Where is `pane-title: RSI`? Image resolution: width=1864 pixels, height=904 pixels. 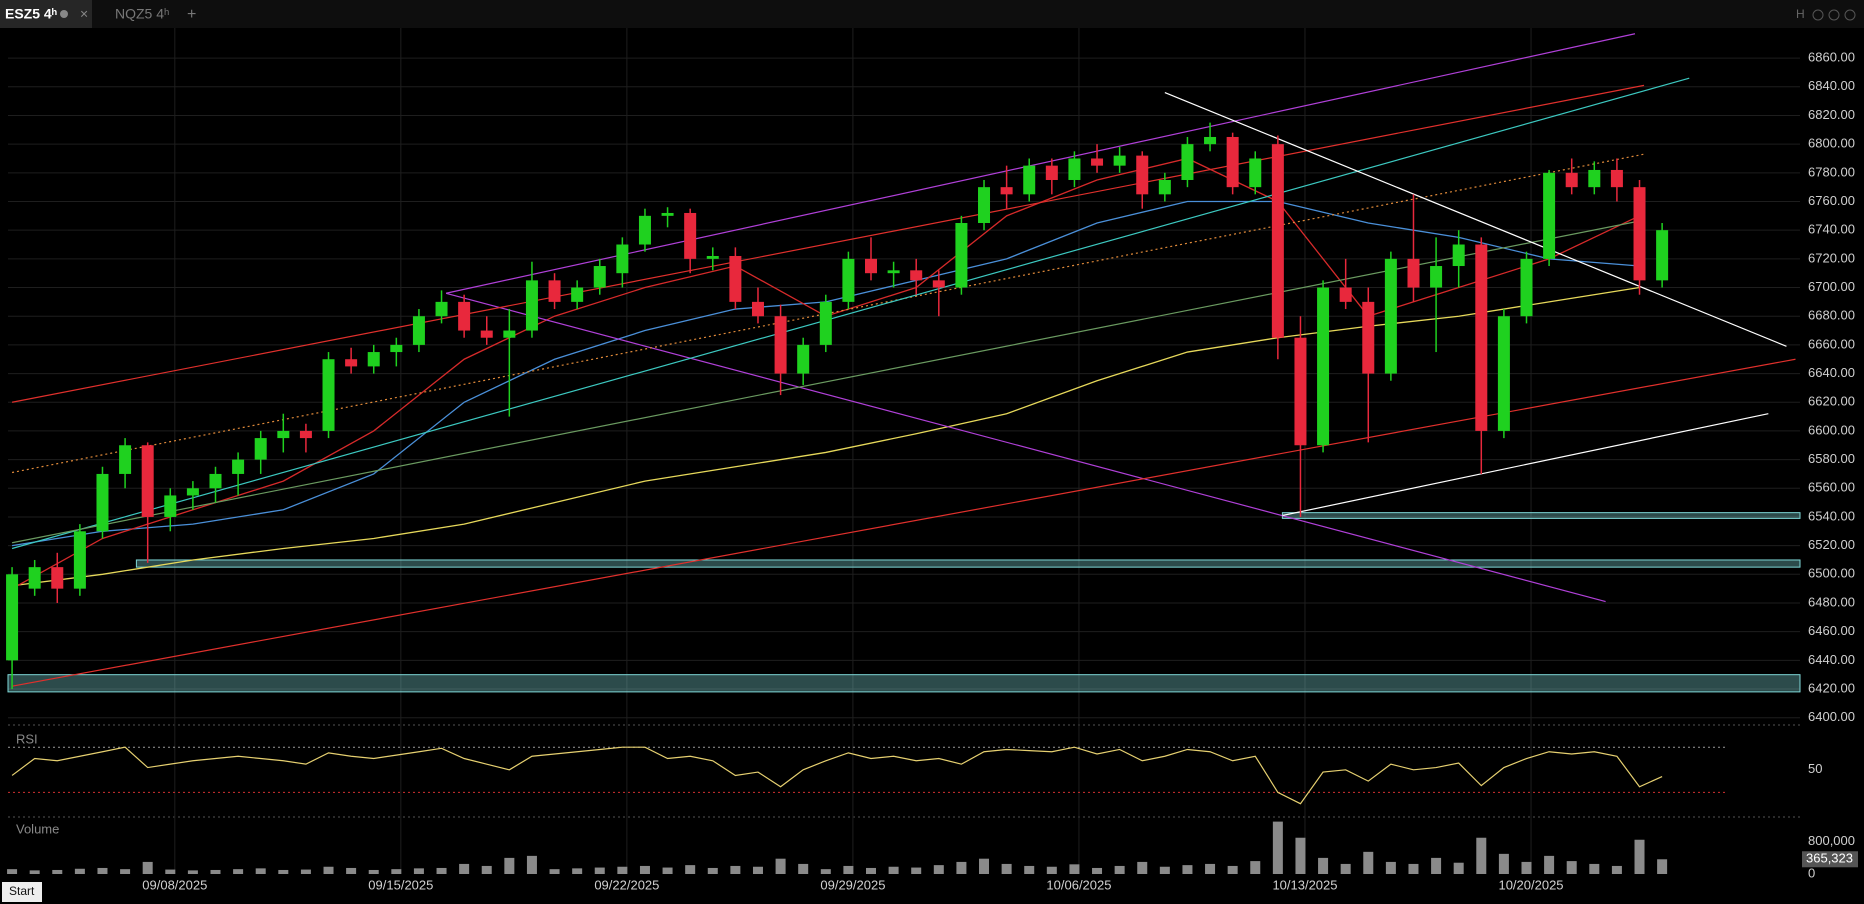
pane-title: RSI is located at coordinates (27, 738).